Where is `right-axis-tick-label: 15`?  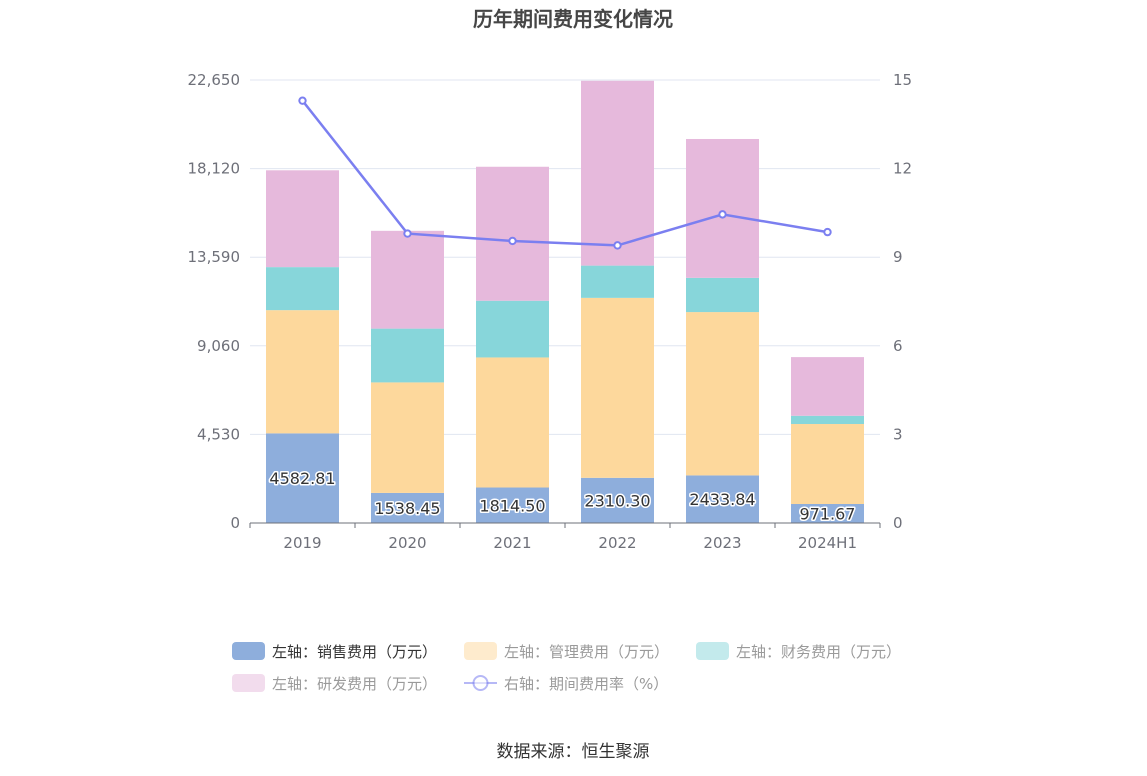
right-axis-tick-label: 15 is located at coordinates (902, 80).